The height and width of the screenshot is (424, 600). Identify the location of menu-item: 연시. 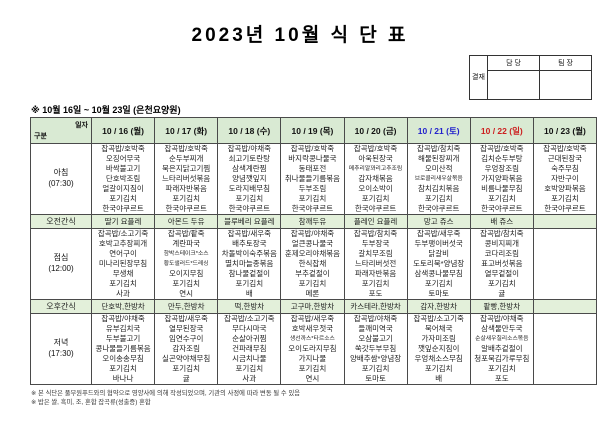
(186, 293).